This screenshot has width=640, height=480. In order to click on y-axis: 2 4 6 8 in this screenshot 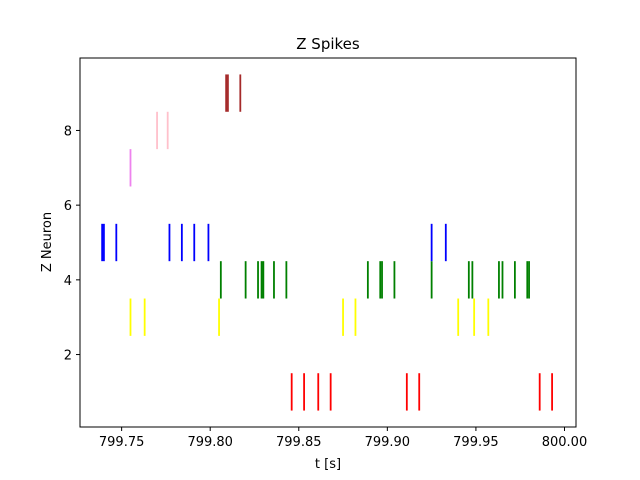, I will do `click(72, 244)`.